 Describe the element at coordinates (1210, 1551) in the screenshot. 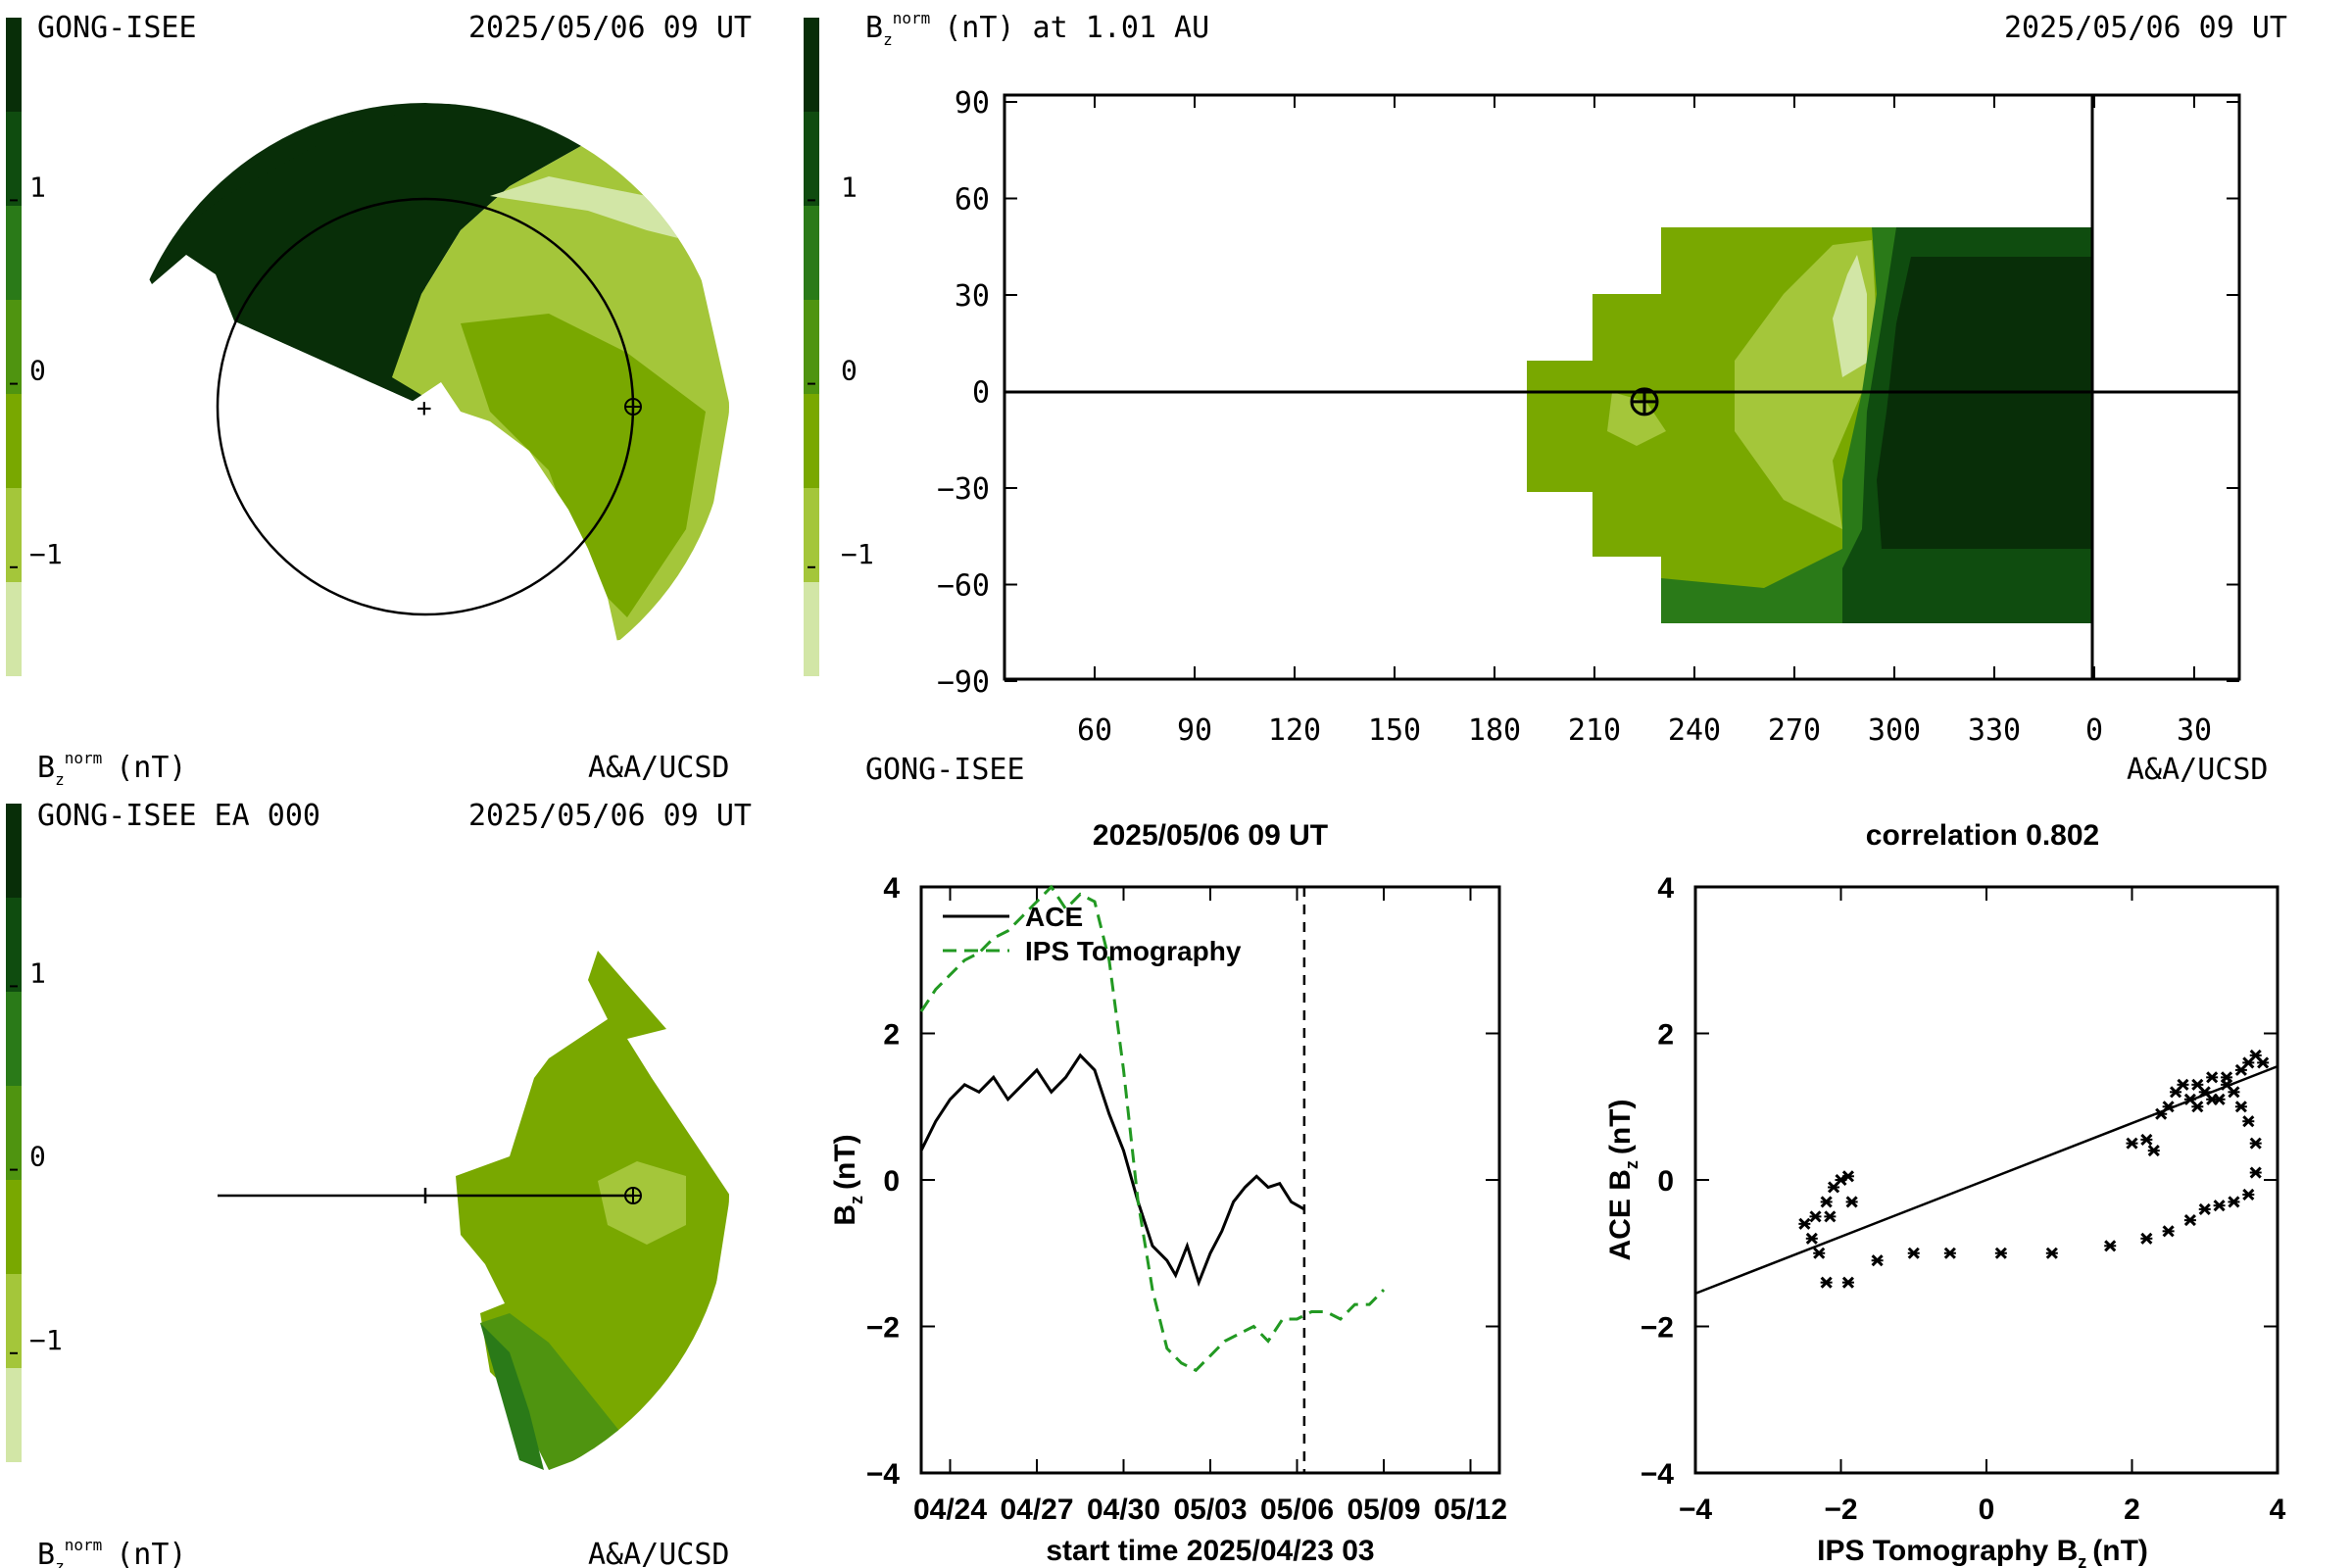

I see `ts-xlabel: start time 2025/04/23 03` at that location.